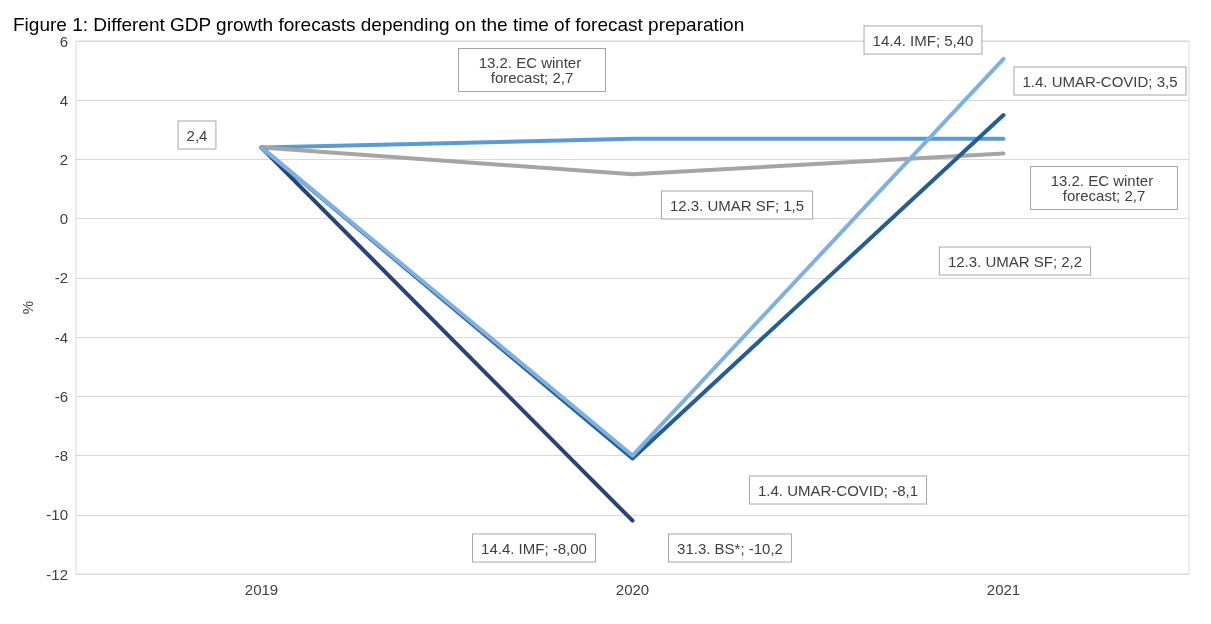 This screenshot has width=1211, height=624. Describe the element at coordinates (379, 24) in the screenshot. I see `chart-title: Figure 1: Different GDP growth forecasts depending on the time of forecast preparation` at that location.